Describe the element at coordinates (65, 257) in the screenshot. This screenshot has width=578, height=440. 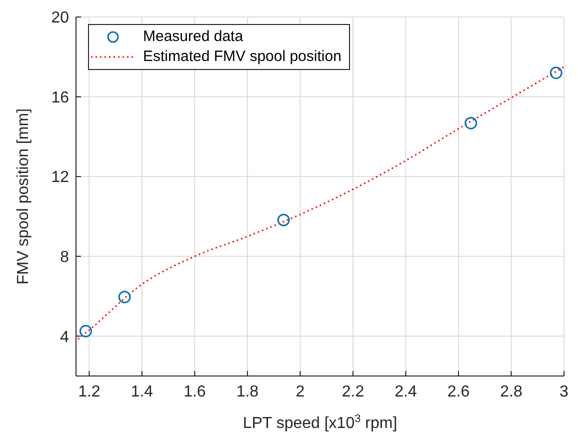
I see `y-tick-label: 8` at that location.